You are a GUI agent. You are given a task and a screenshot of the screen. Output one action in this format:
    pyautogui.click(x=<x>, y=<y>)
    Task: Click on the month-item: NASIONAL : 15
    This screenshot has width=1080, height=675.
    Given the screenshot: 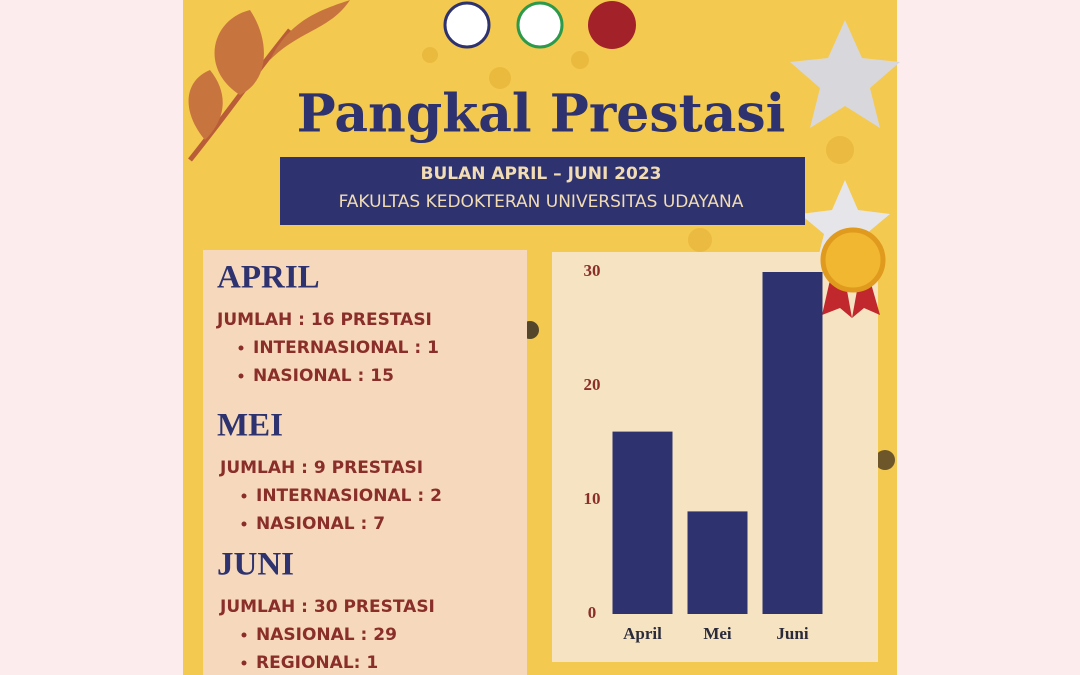 What is the action you would take?
    pyautogui.click(x=323, y=376)
    